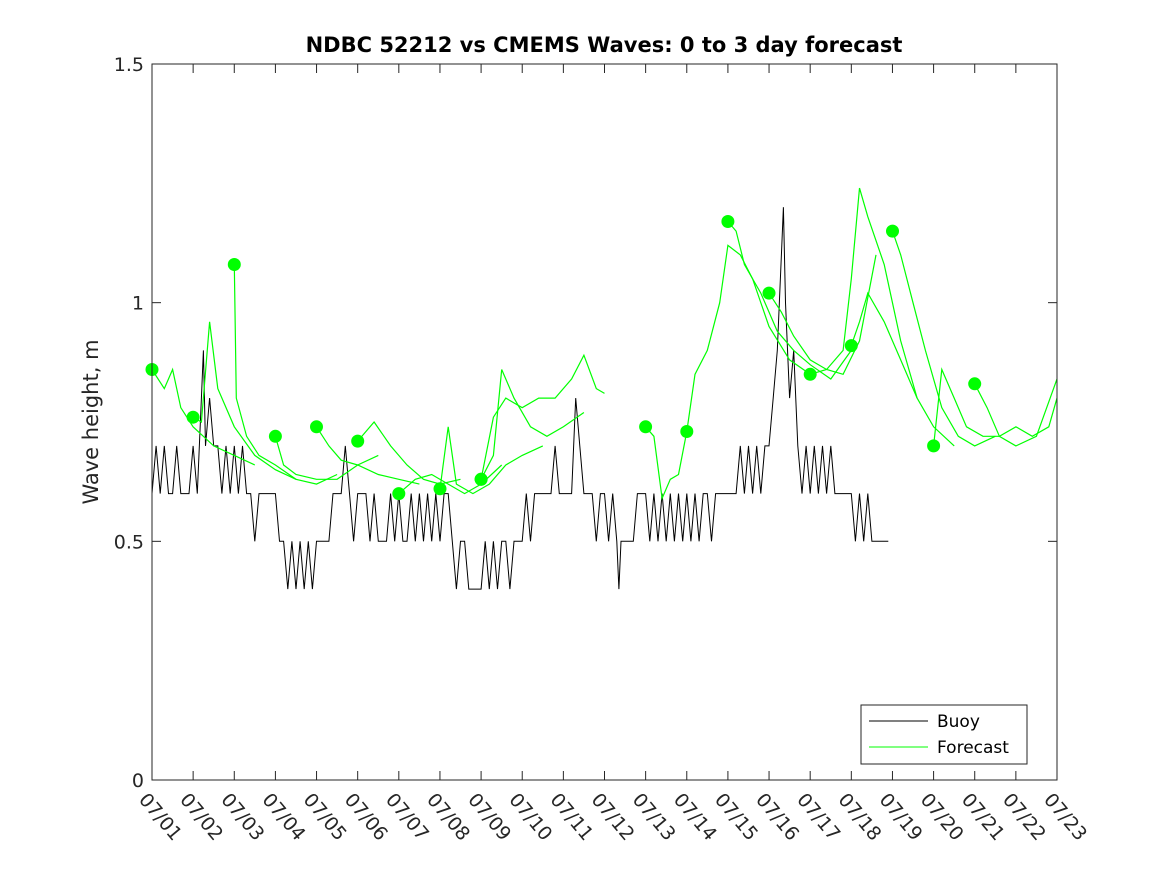  I want to click on x-tick-label: 07/22, so click(1024, 817).